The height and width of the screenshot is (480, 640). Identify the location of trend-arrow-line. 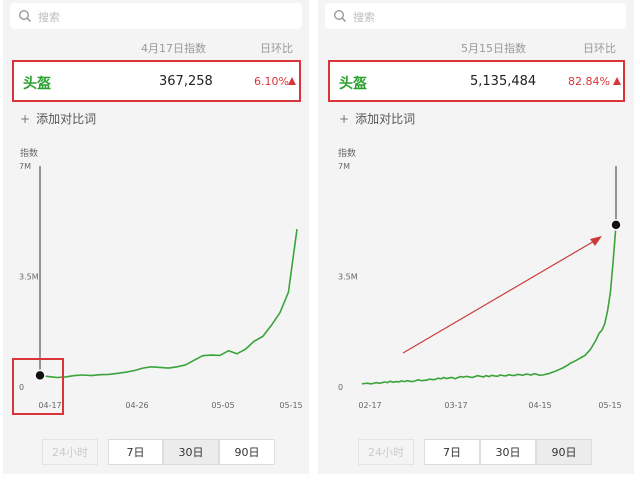
(499, 296).